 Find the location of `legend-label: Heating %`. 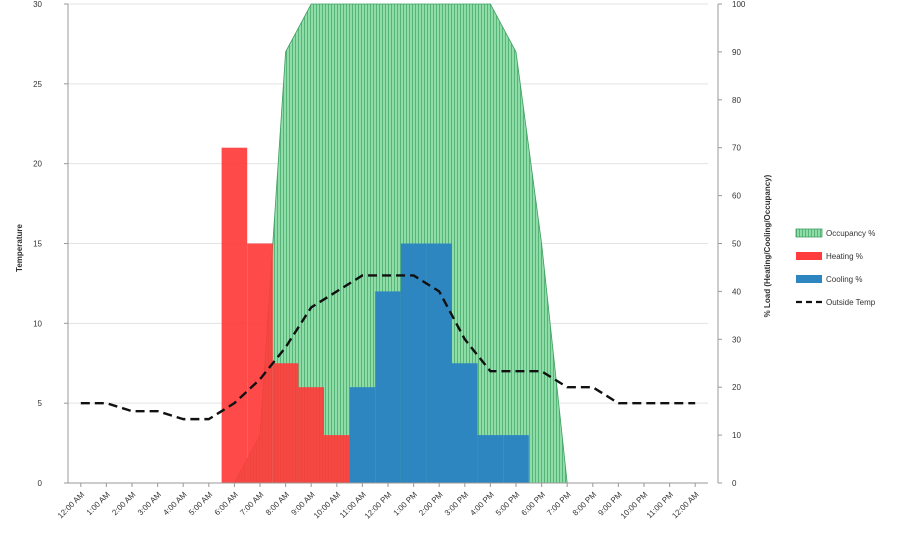

legend-label: Heating % is located at coordinates (844, 256).